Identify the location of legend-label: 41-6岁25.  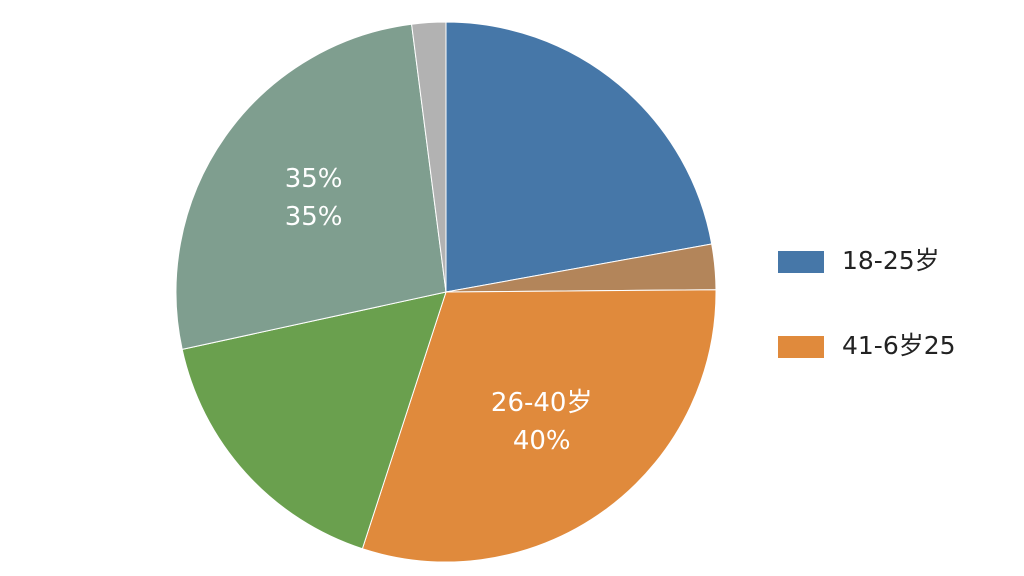
(899, 345).